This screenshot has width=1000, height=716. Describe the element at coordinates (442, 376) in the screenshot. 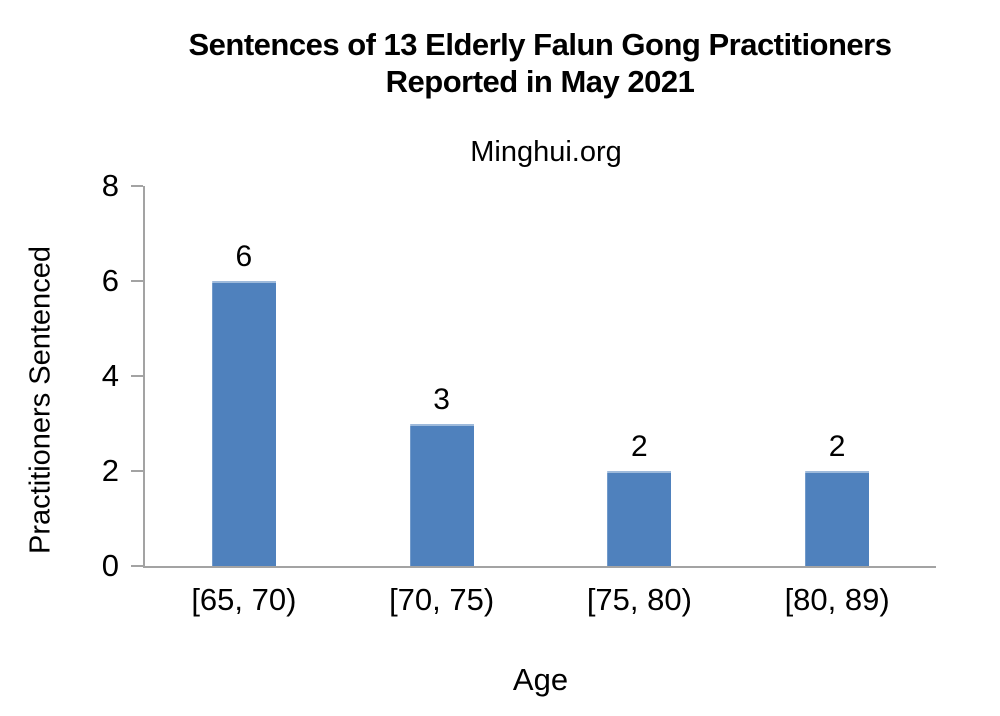

I see `bar-slot: 3` at that location.